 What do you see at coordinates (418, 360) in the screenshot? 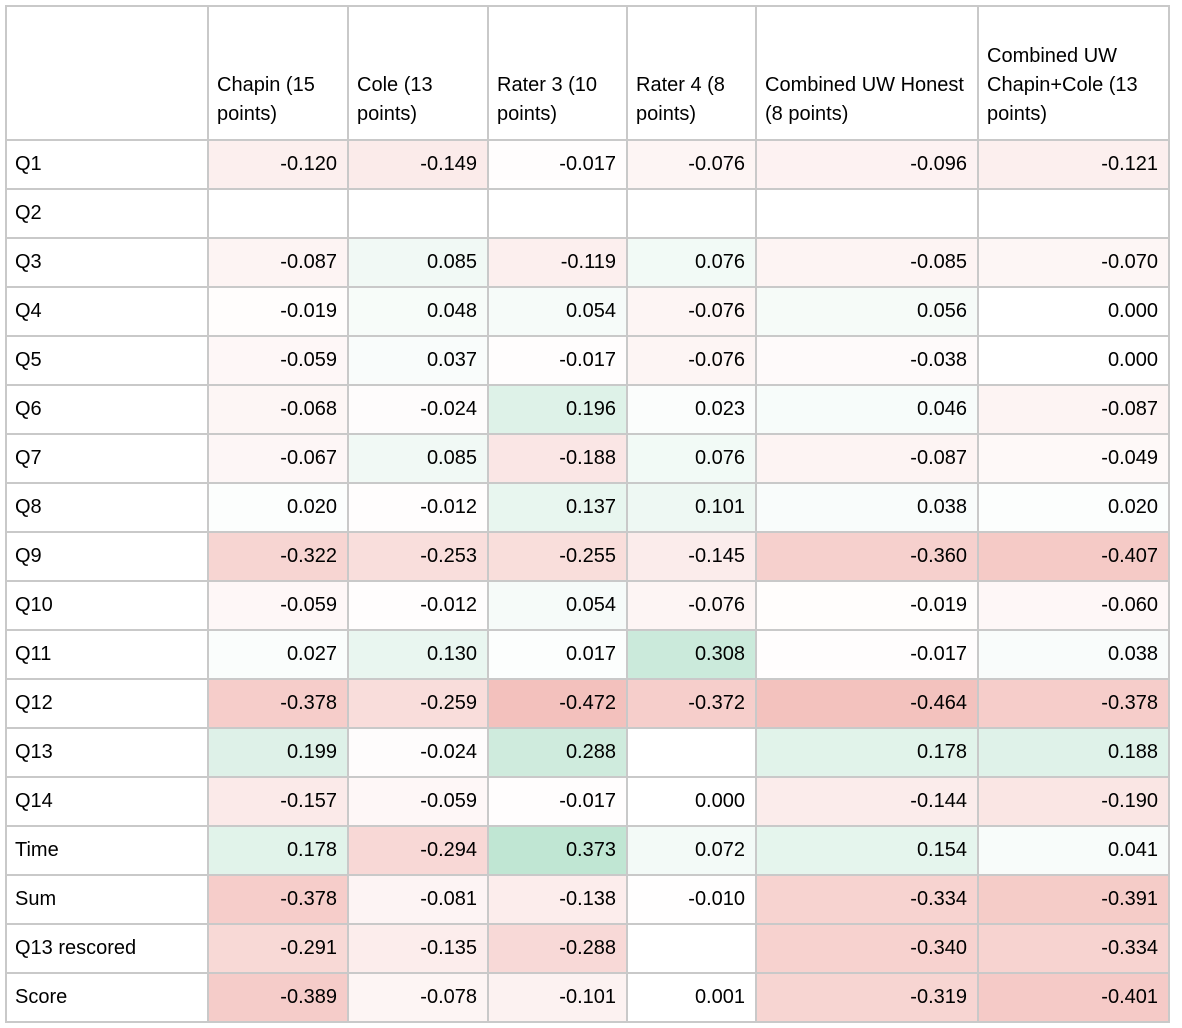
I see `data-cell: 0.037` at bounding box center [418, 360].